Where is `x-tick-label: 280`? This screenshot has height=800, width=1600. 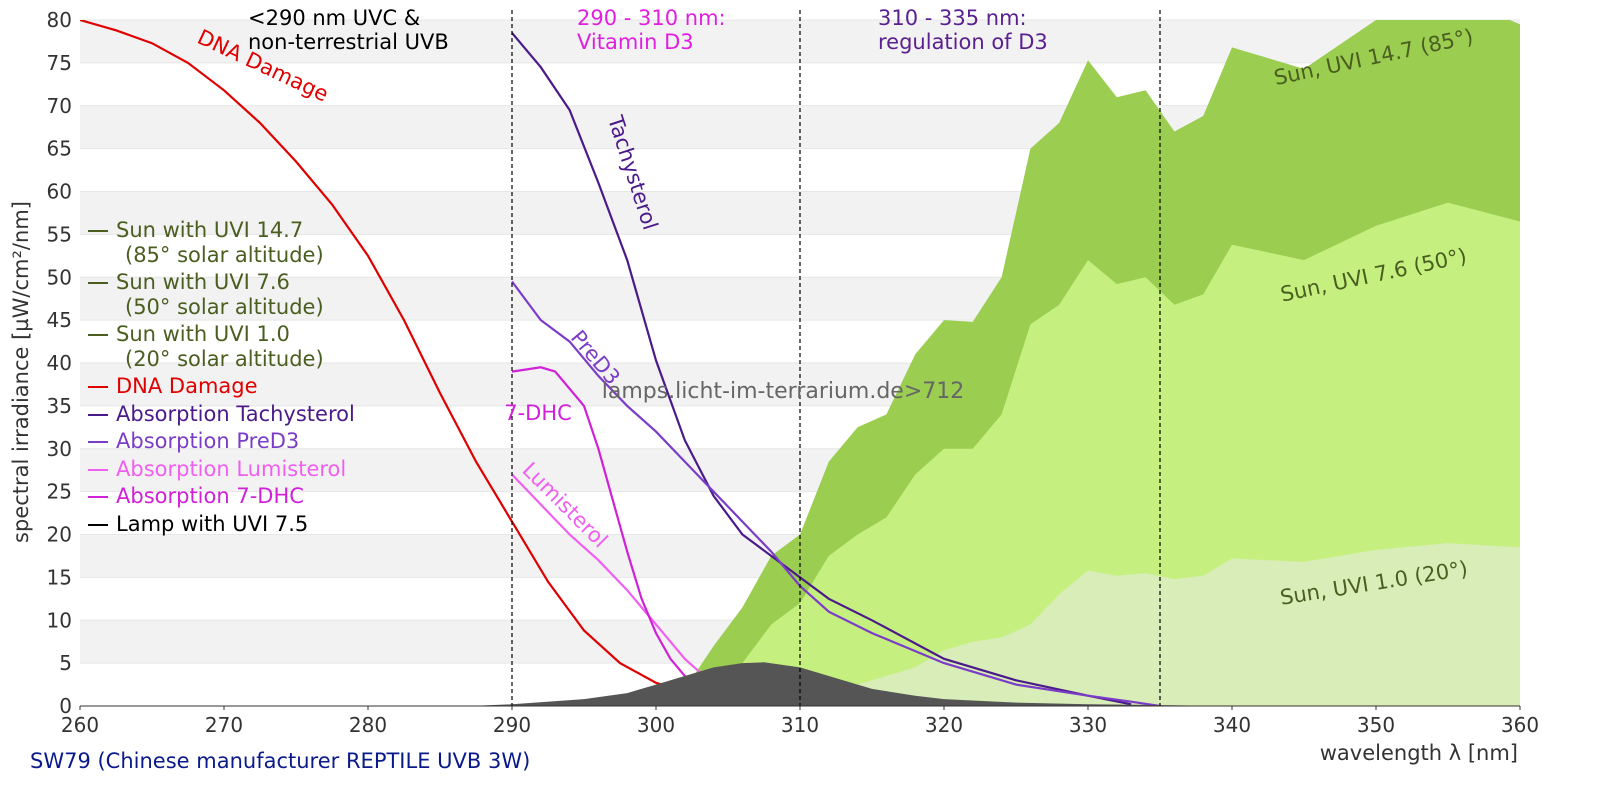 x-tick-label: 280 is located at coordinates (368, 725).